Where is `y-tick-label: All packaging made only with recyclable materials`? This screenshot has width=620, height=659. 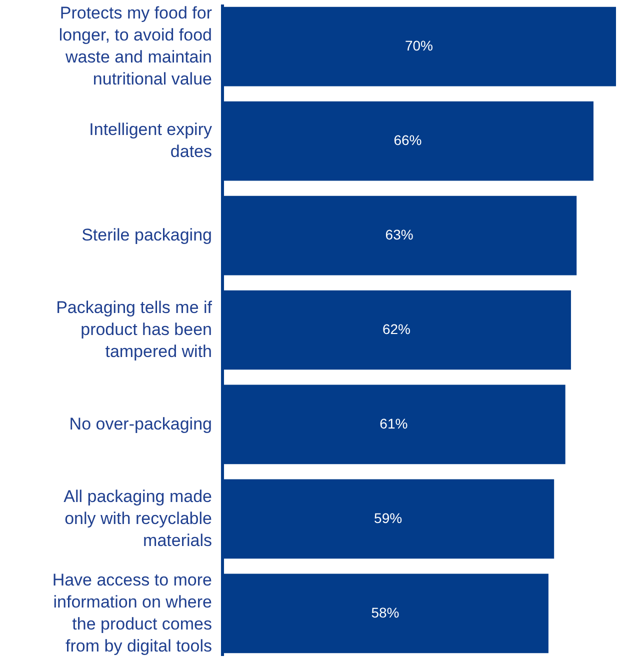 y-tick-label: All packaging made only with recyclable materials is located at coordinates (138, 518).